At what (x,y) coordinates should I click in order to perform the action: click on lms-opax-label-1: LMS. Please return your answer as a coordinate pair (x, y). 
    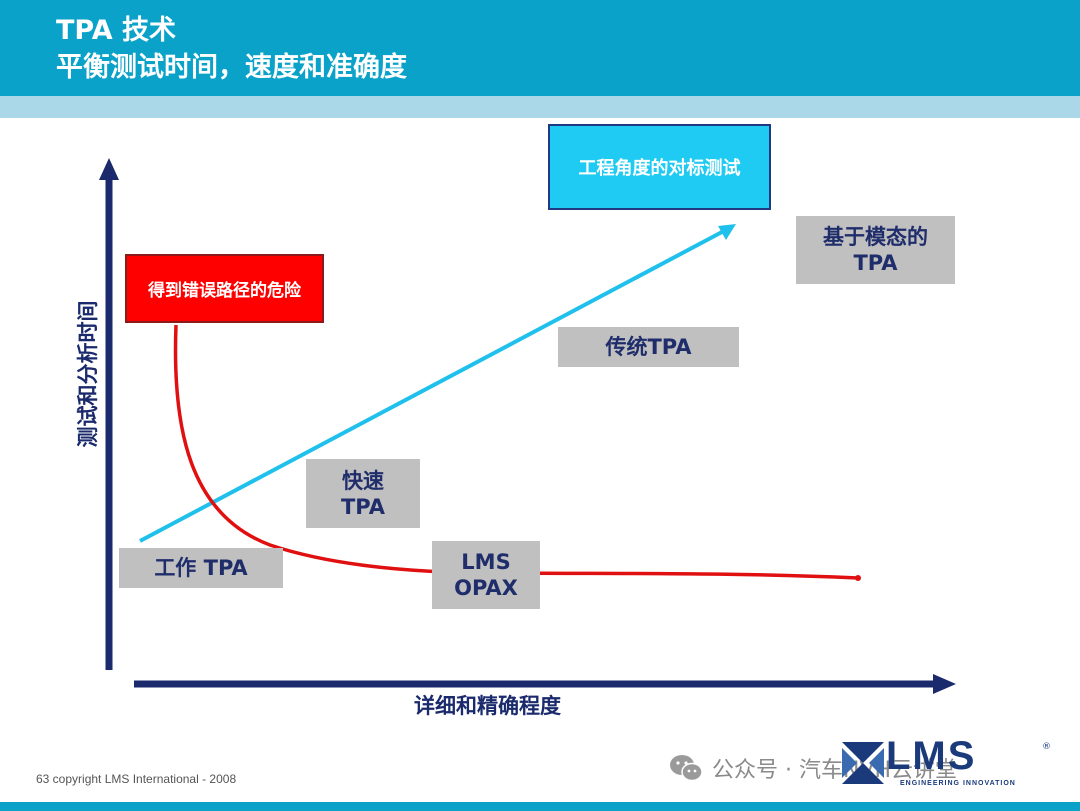
    Looking at the image, I should click on (486, 562).